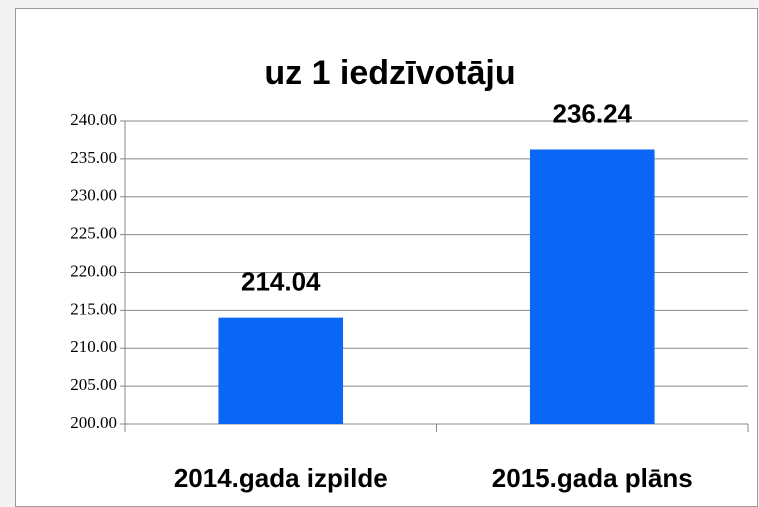 This screenshot has height=507, width=759. Describe the element at coordinates (93, 384) in the screenshot. I see `y-tick-label: 205.00` at that location.